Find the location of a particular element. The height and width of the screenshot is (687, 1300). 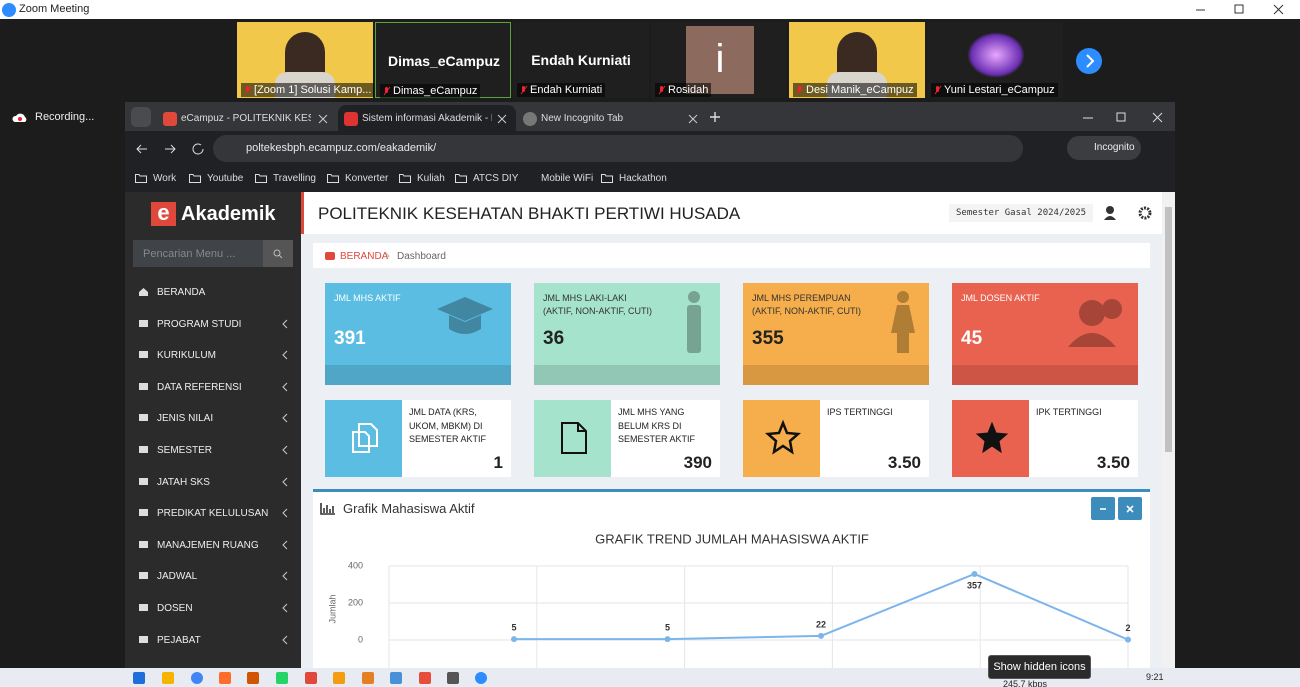

menu-item: PREDIKAT KELULUSAN is located at coordinates (213, 514).